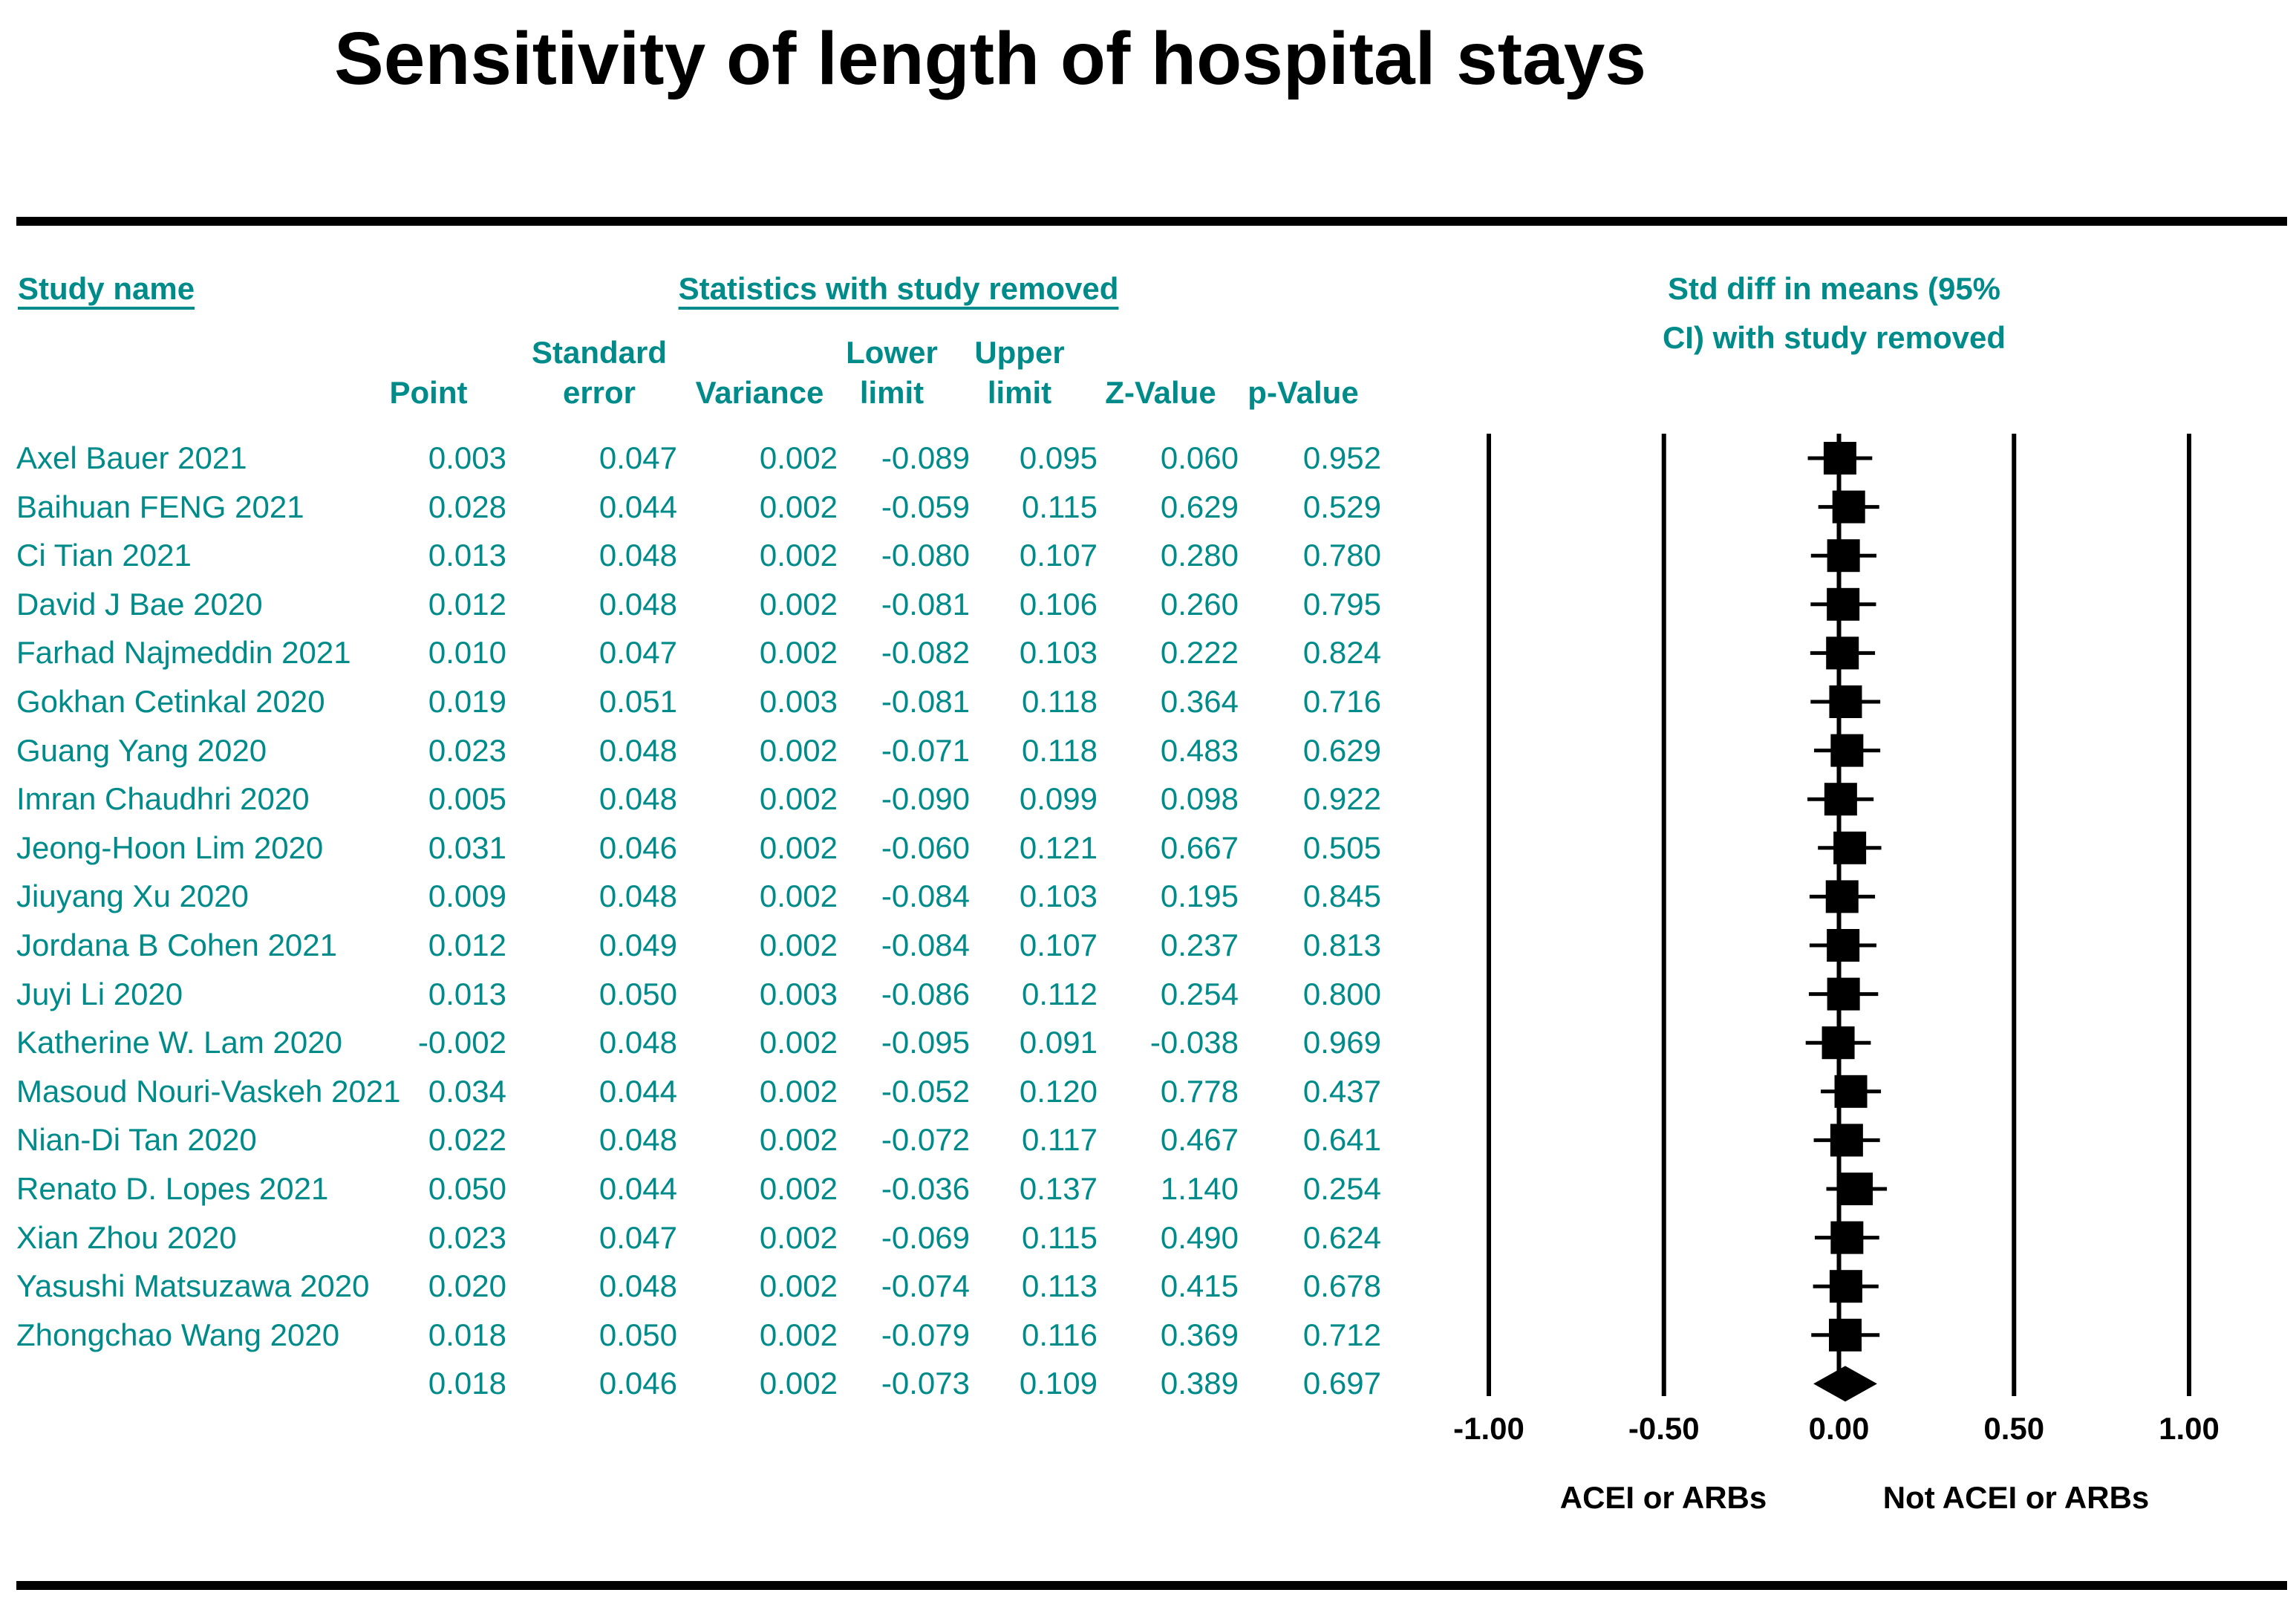  What do you see at coordinates (141, 750) in the screenshot?
I see `study-name-cell: Guang Yang 2020` at bounding box center [141, 750].